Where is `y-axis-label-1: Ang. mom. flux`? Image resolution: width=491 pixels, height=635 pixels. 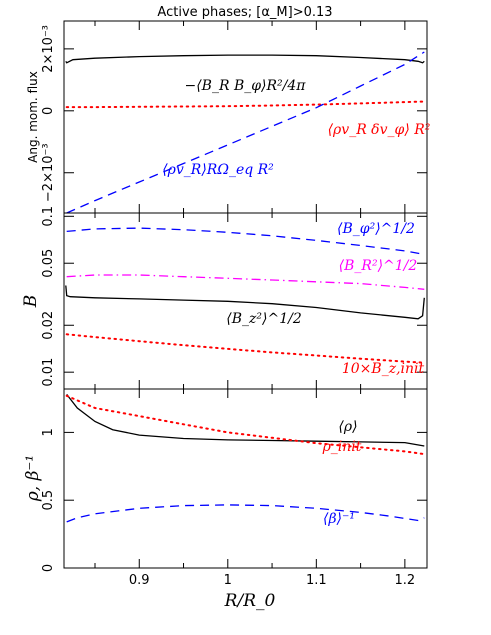 y-axis-label-1: Ang. mom. flux is located at coordinates (33, 117).